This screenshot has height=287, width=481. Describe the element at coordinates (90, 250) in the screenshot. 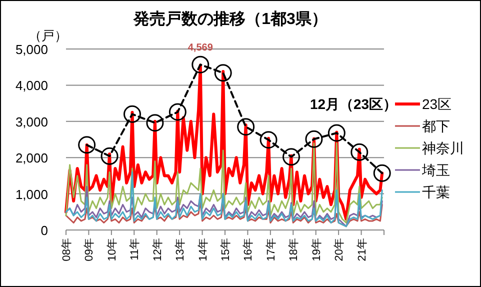

I see `x-tick-label: 09年` at that location.